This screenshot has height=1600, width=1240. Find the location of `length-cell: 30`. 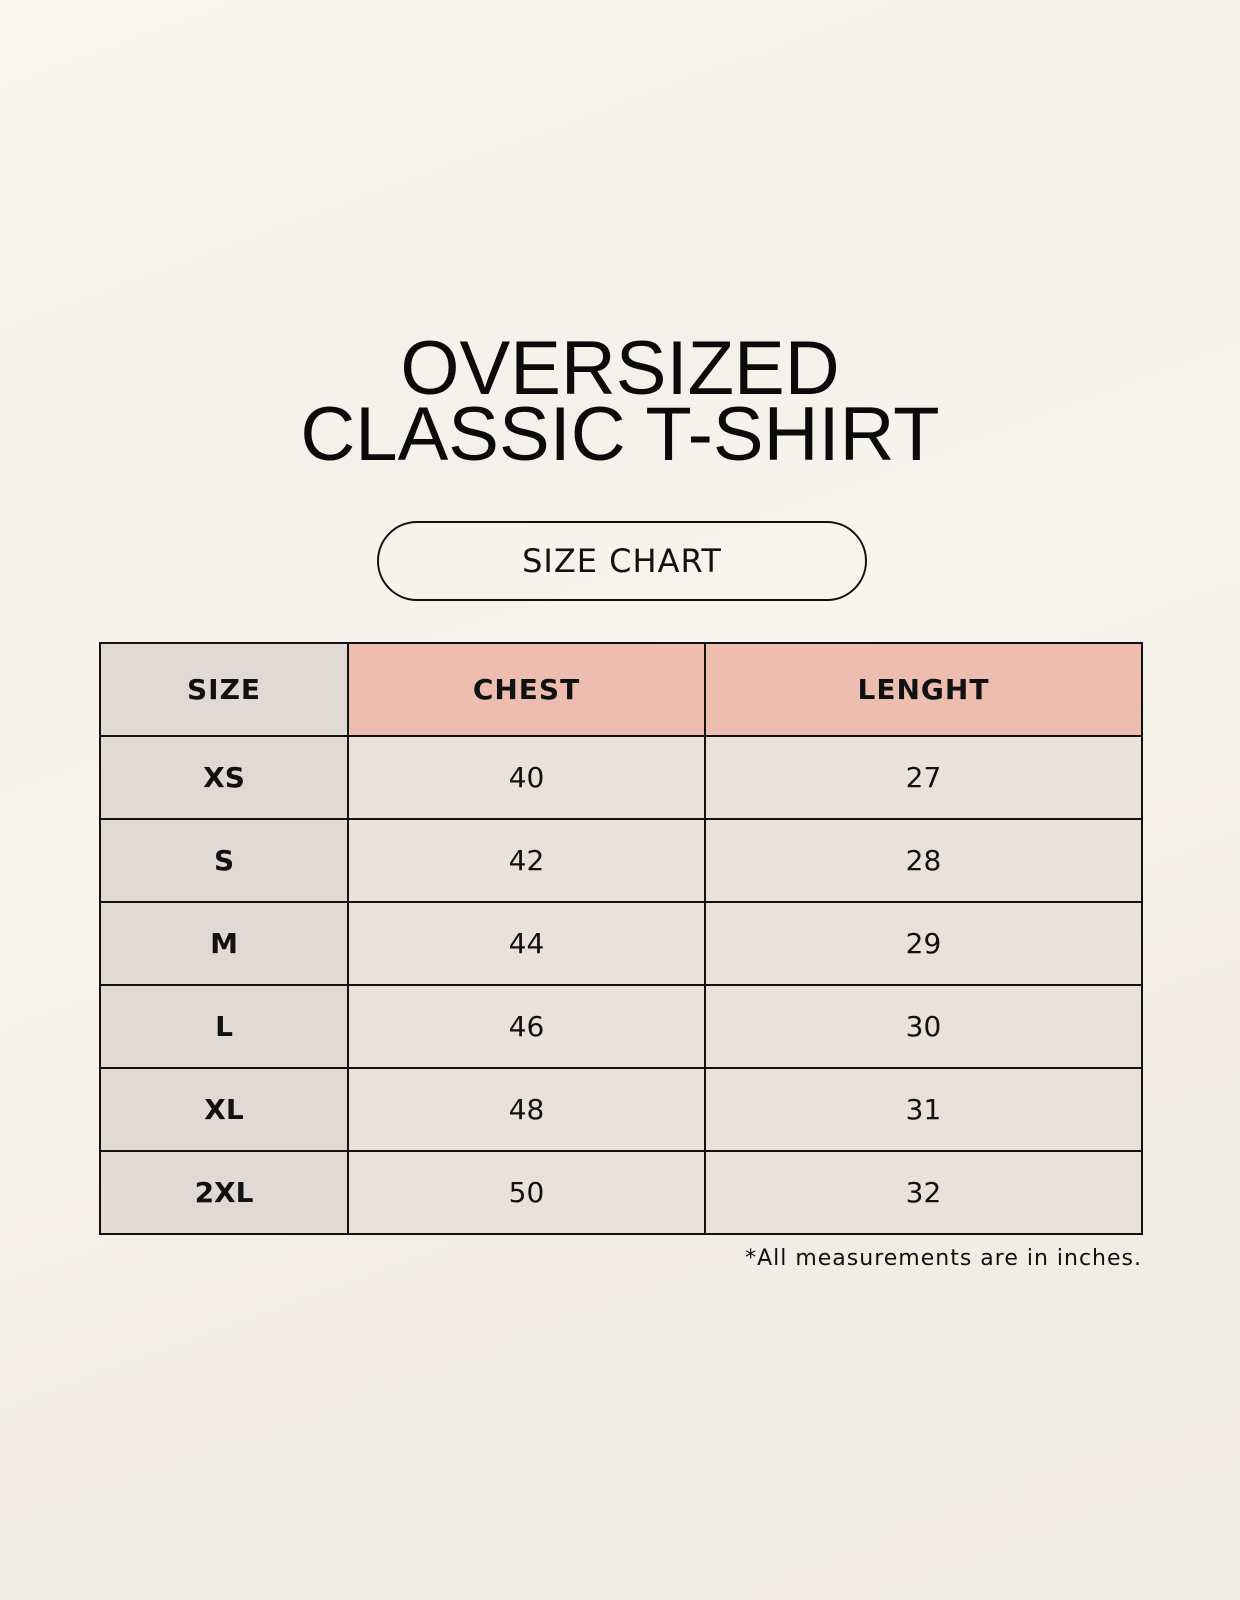

length-cell: 30 is located at coordinates (923, 1026).